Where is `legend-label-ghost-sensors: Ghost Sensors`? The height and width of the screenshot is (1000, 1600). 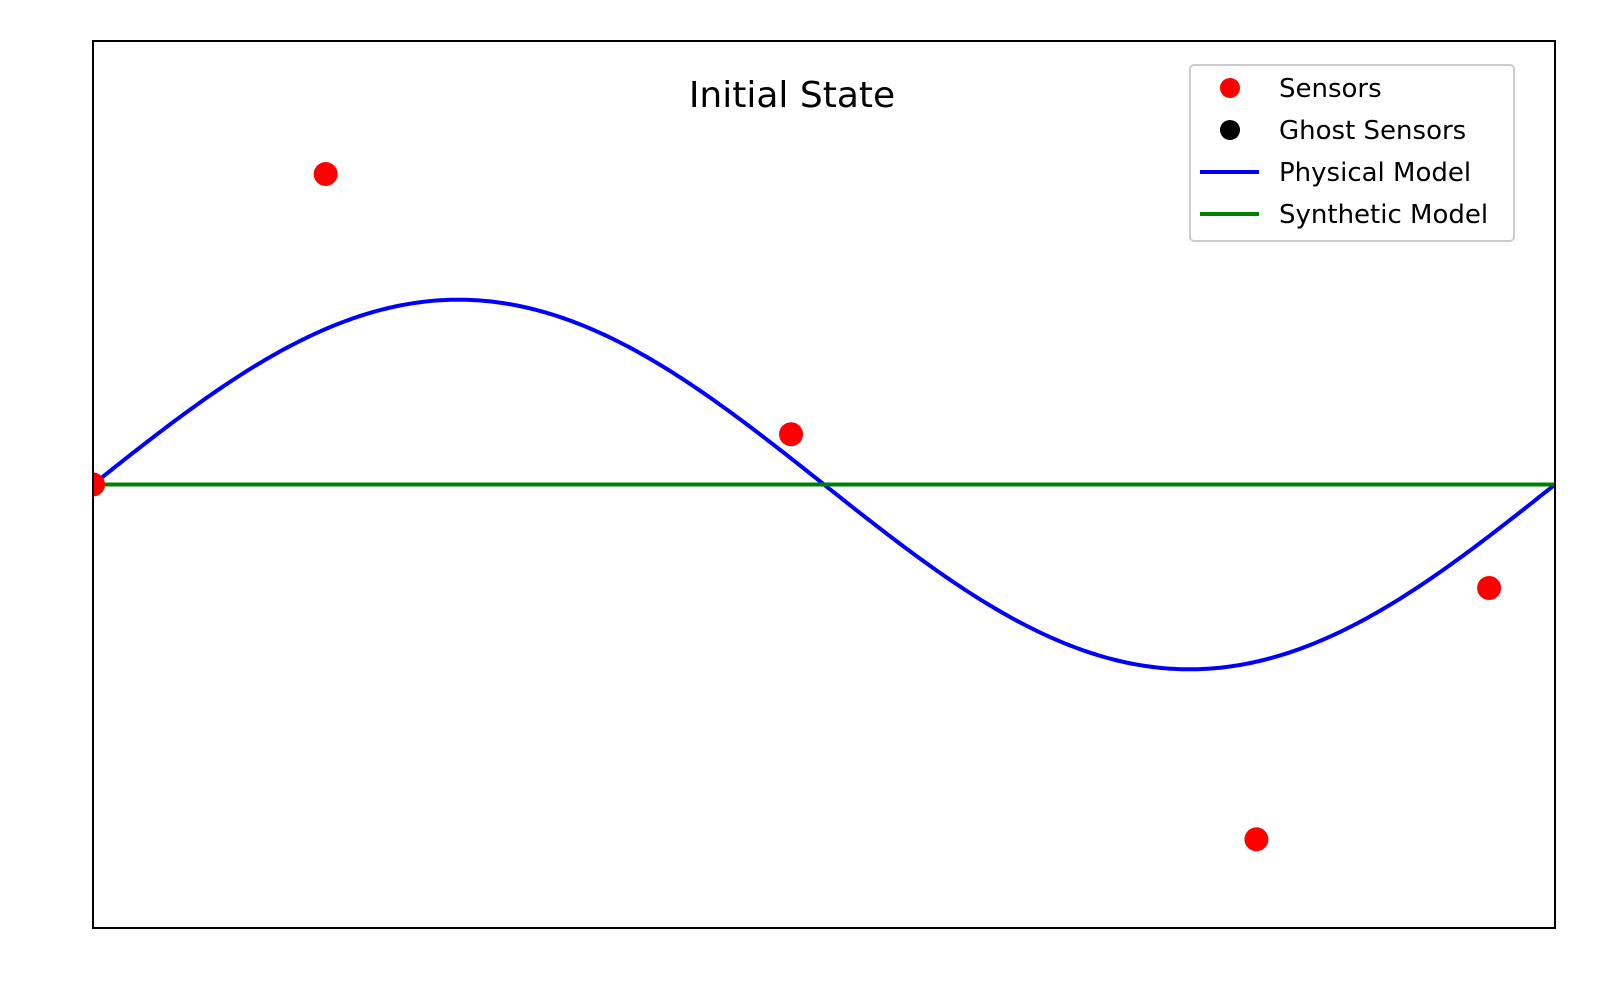
legend-label-ghost-sensors: Ghost Sensors is located at coordinates (1372, 131).